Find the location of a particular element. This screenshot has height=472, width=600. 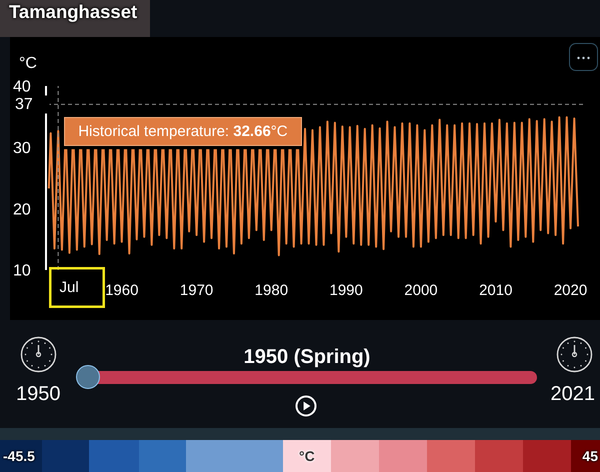

x-tick-label: 1970 is located at coordinates (197, 290).